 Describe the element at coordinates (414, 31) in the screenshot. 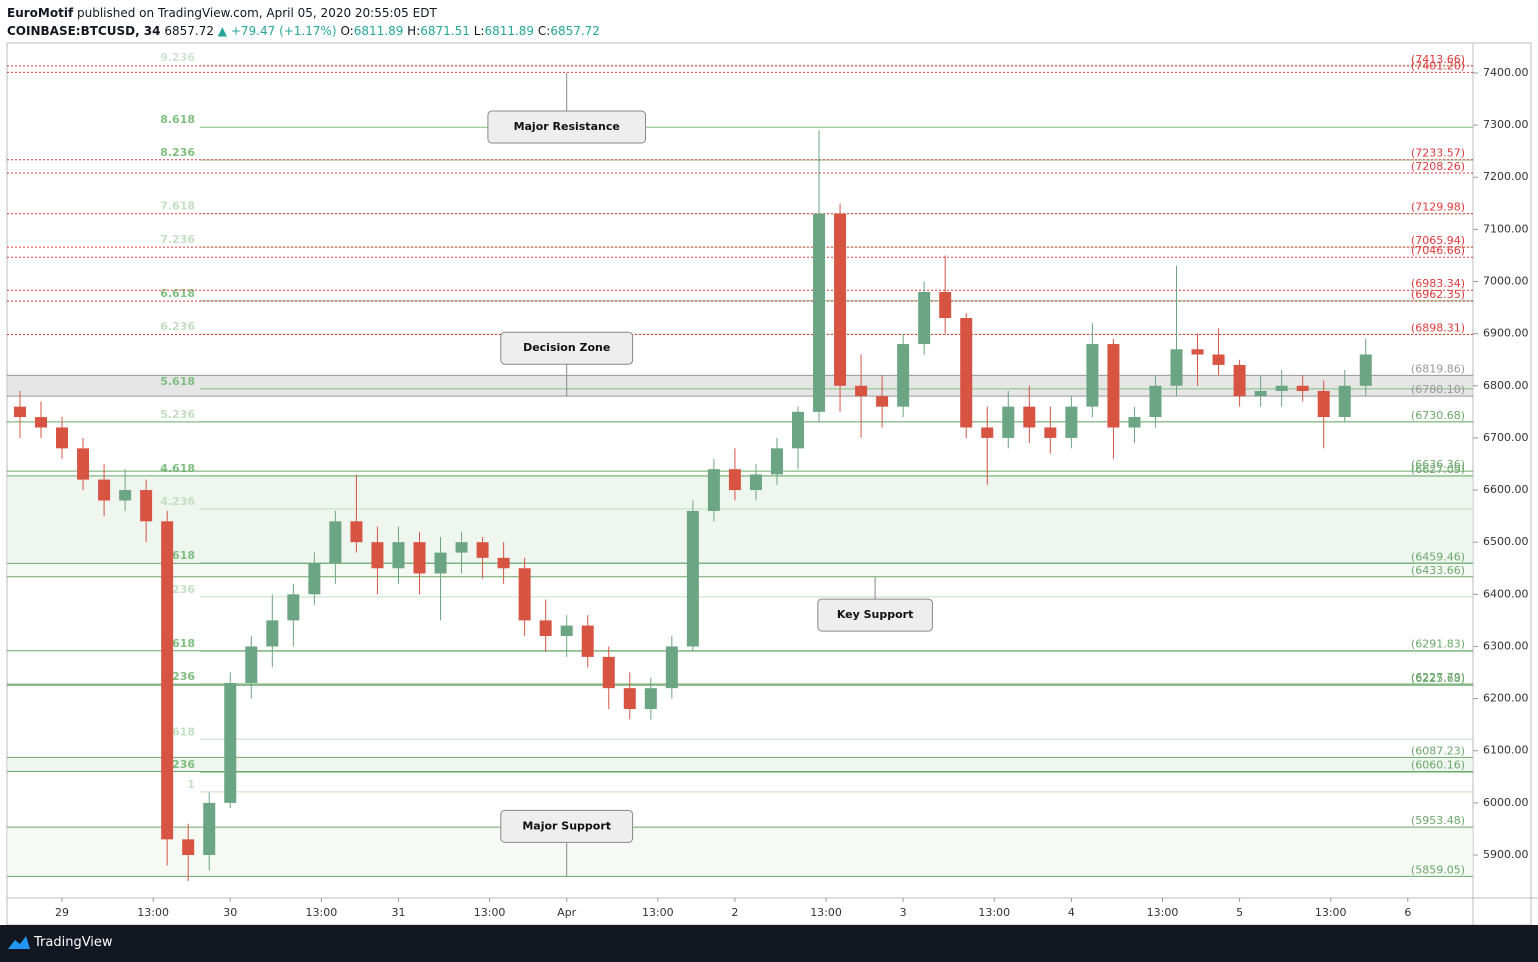

I see `h-label: H:` at that location.